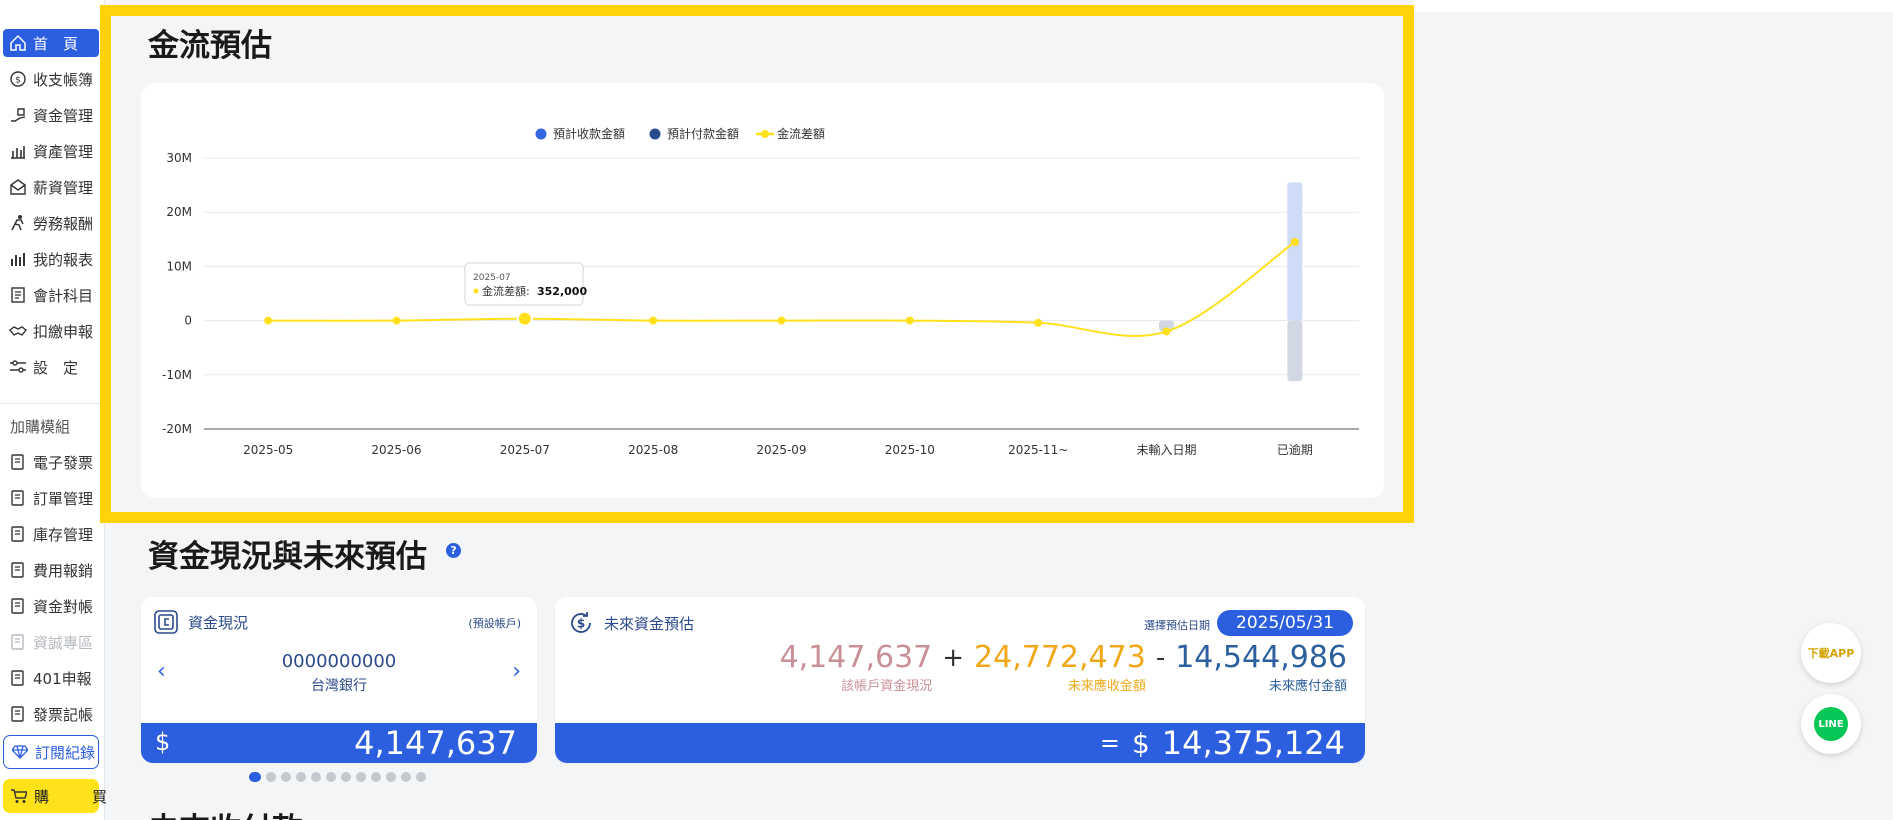 The image size is (1893, 820). I want to click on sidebar-item-8: 扣繳申報, so click(51, 331).